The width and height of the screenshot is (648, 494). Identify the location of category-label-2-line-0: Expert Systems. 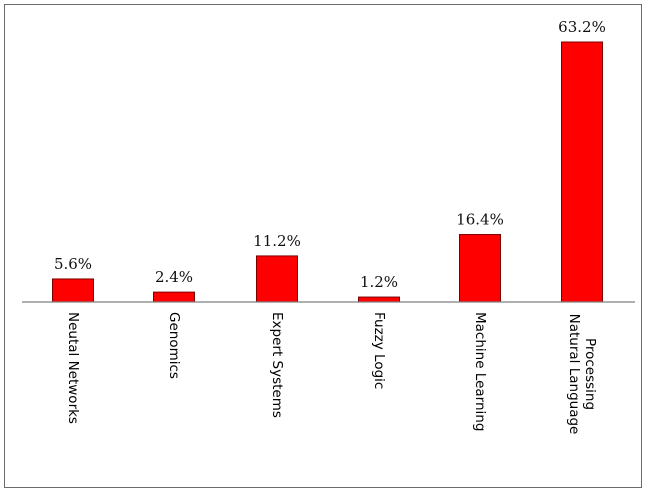
(277, 365).